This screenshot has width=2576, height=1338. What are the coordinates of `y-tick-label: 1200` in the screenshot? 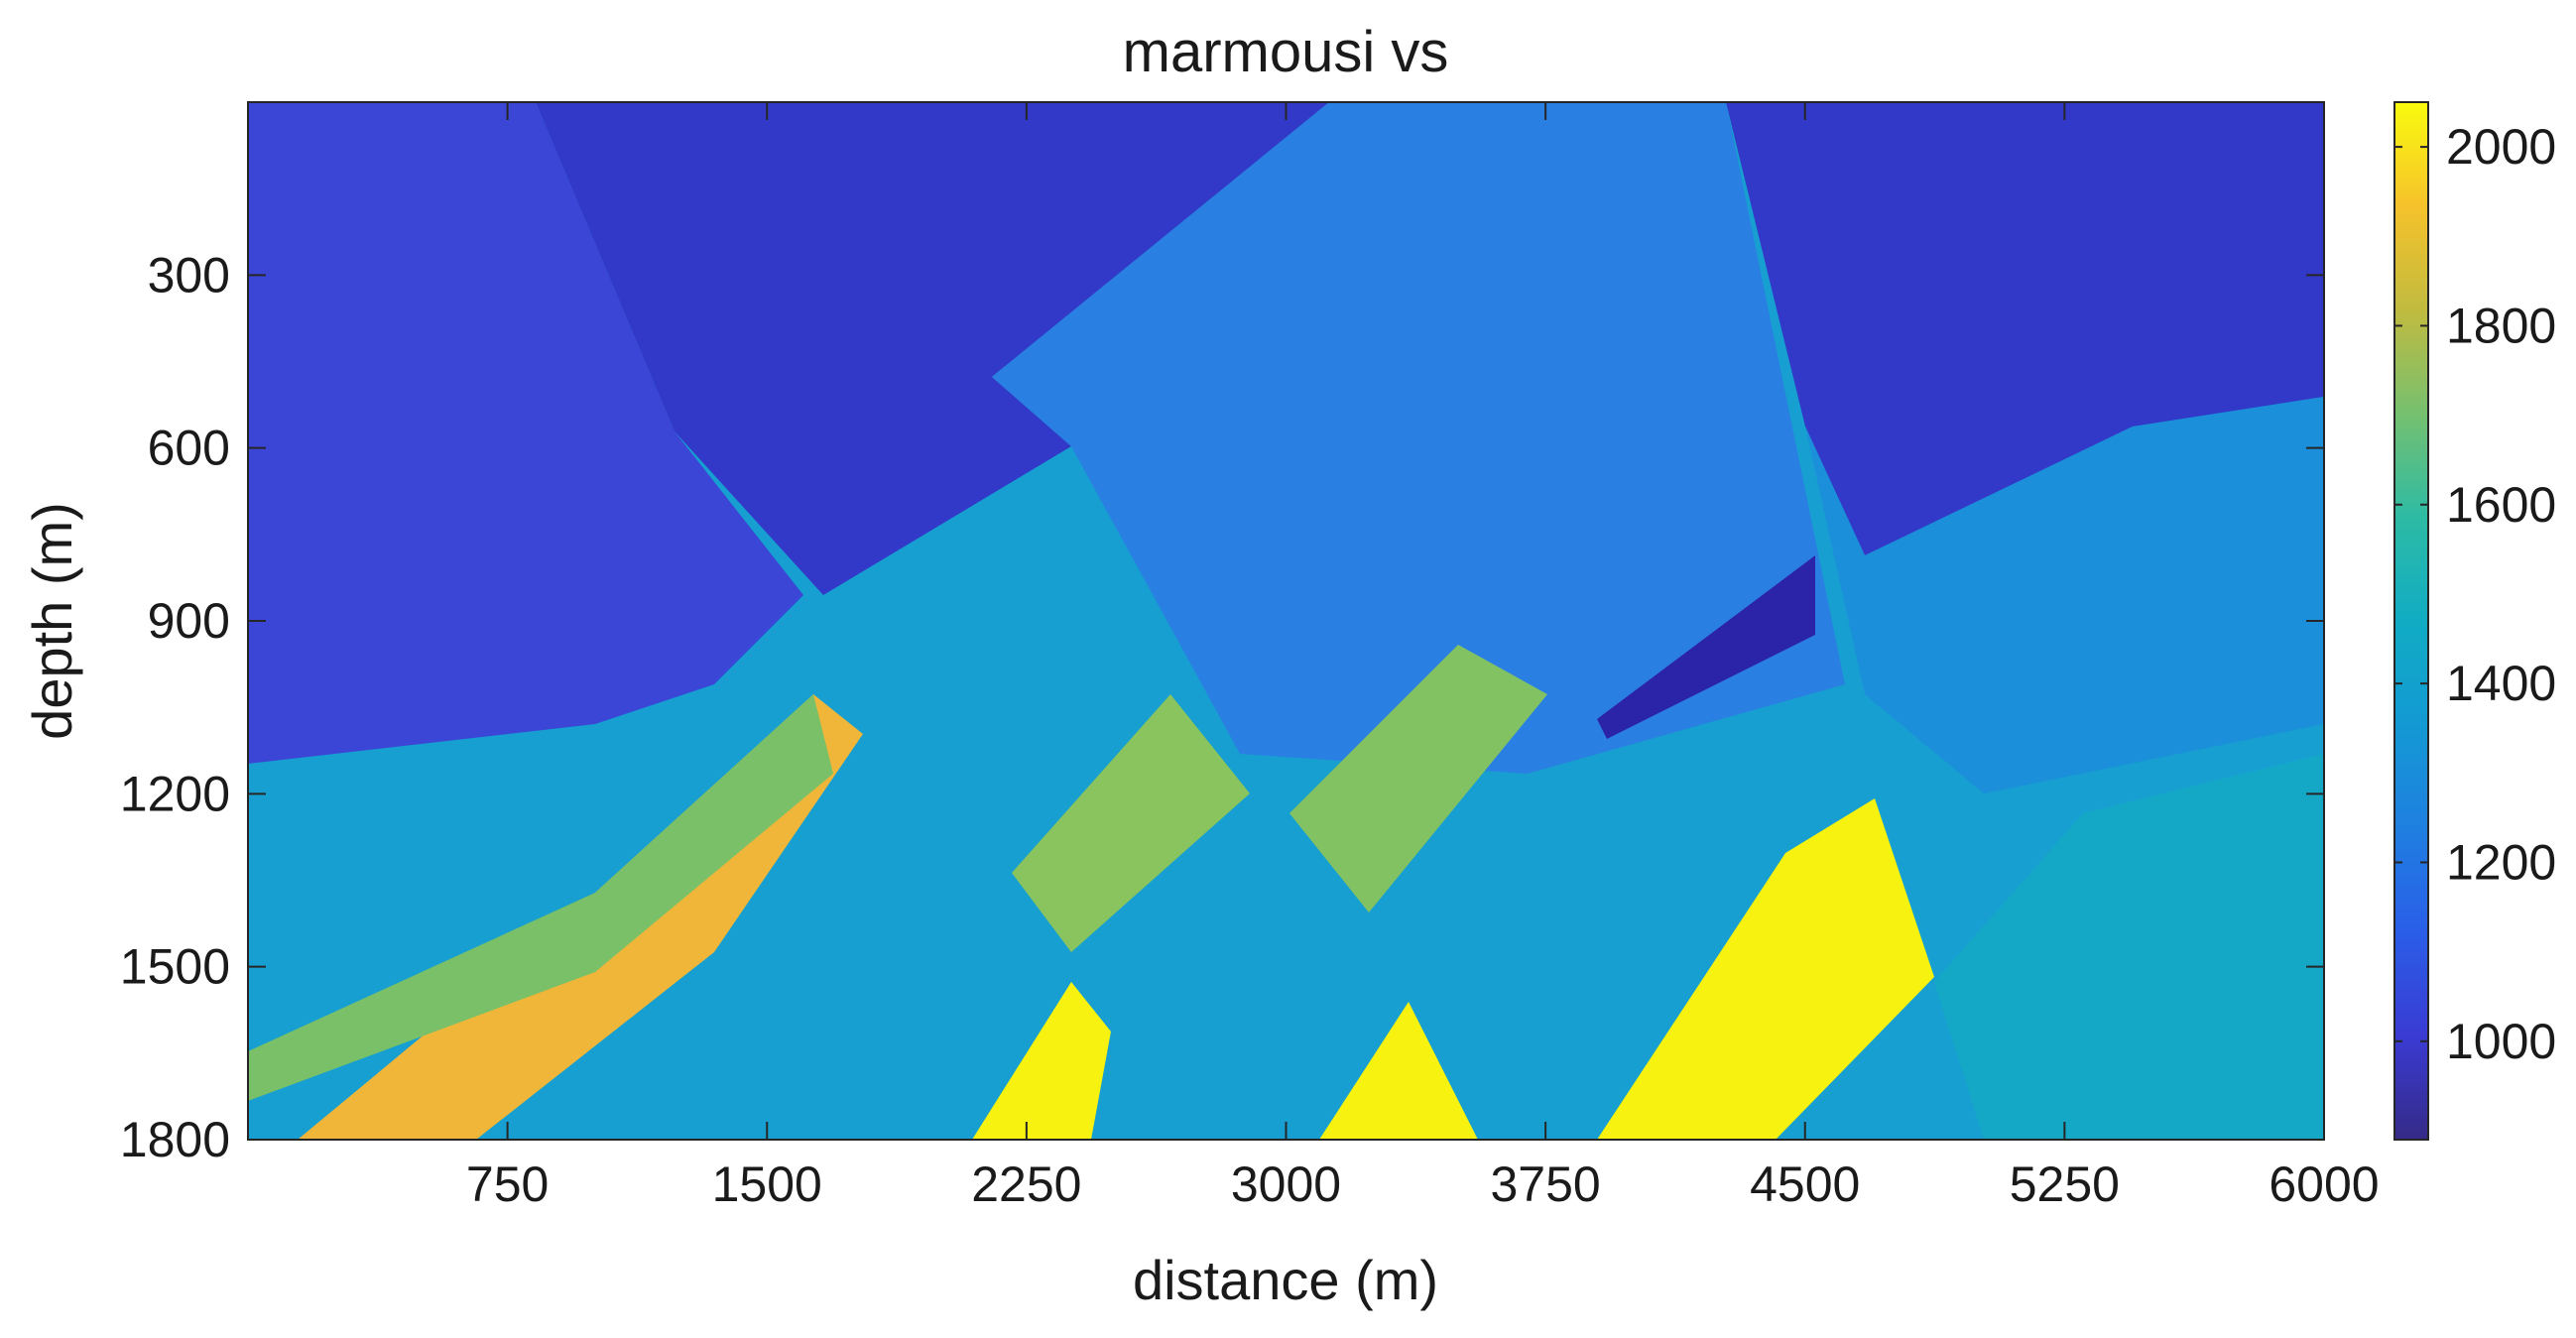 It's located at (175, 793).